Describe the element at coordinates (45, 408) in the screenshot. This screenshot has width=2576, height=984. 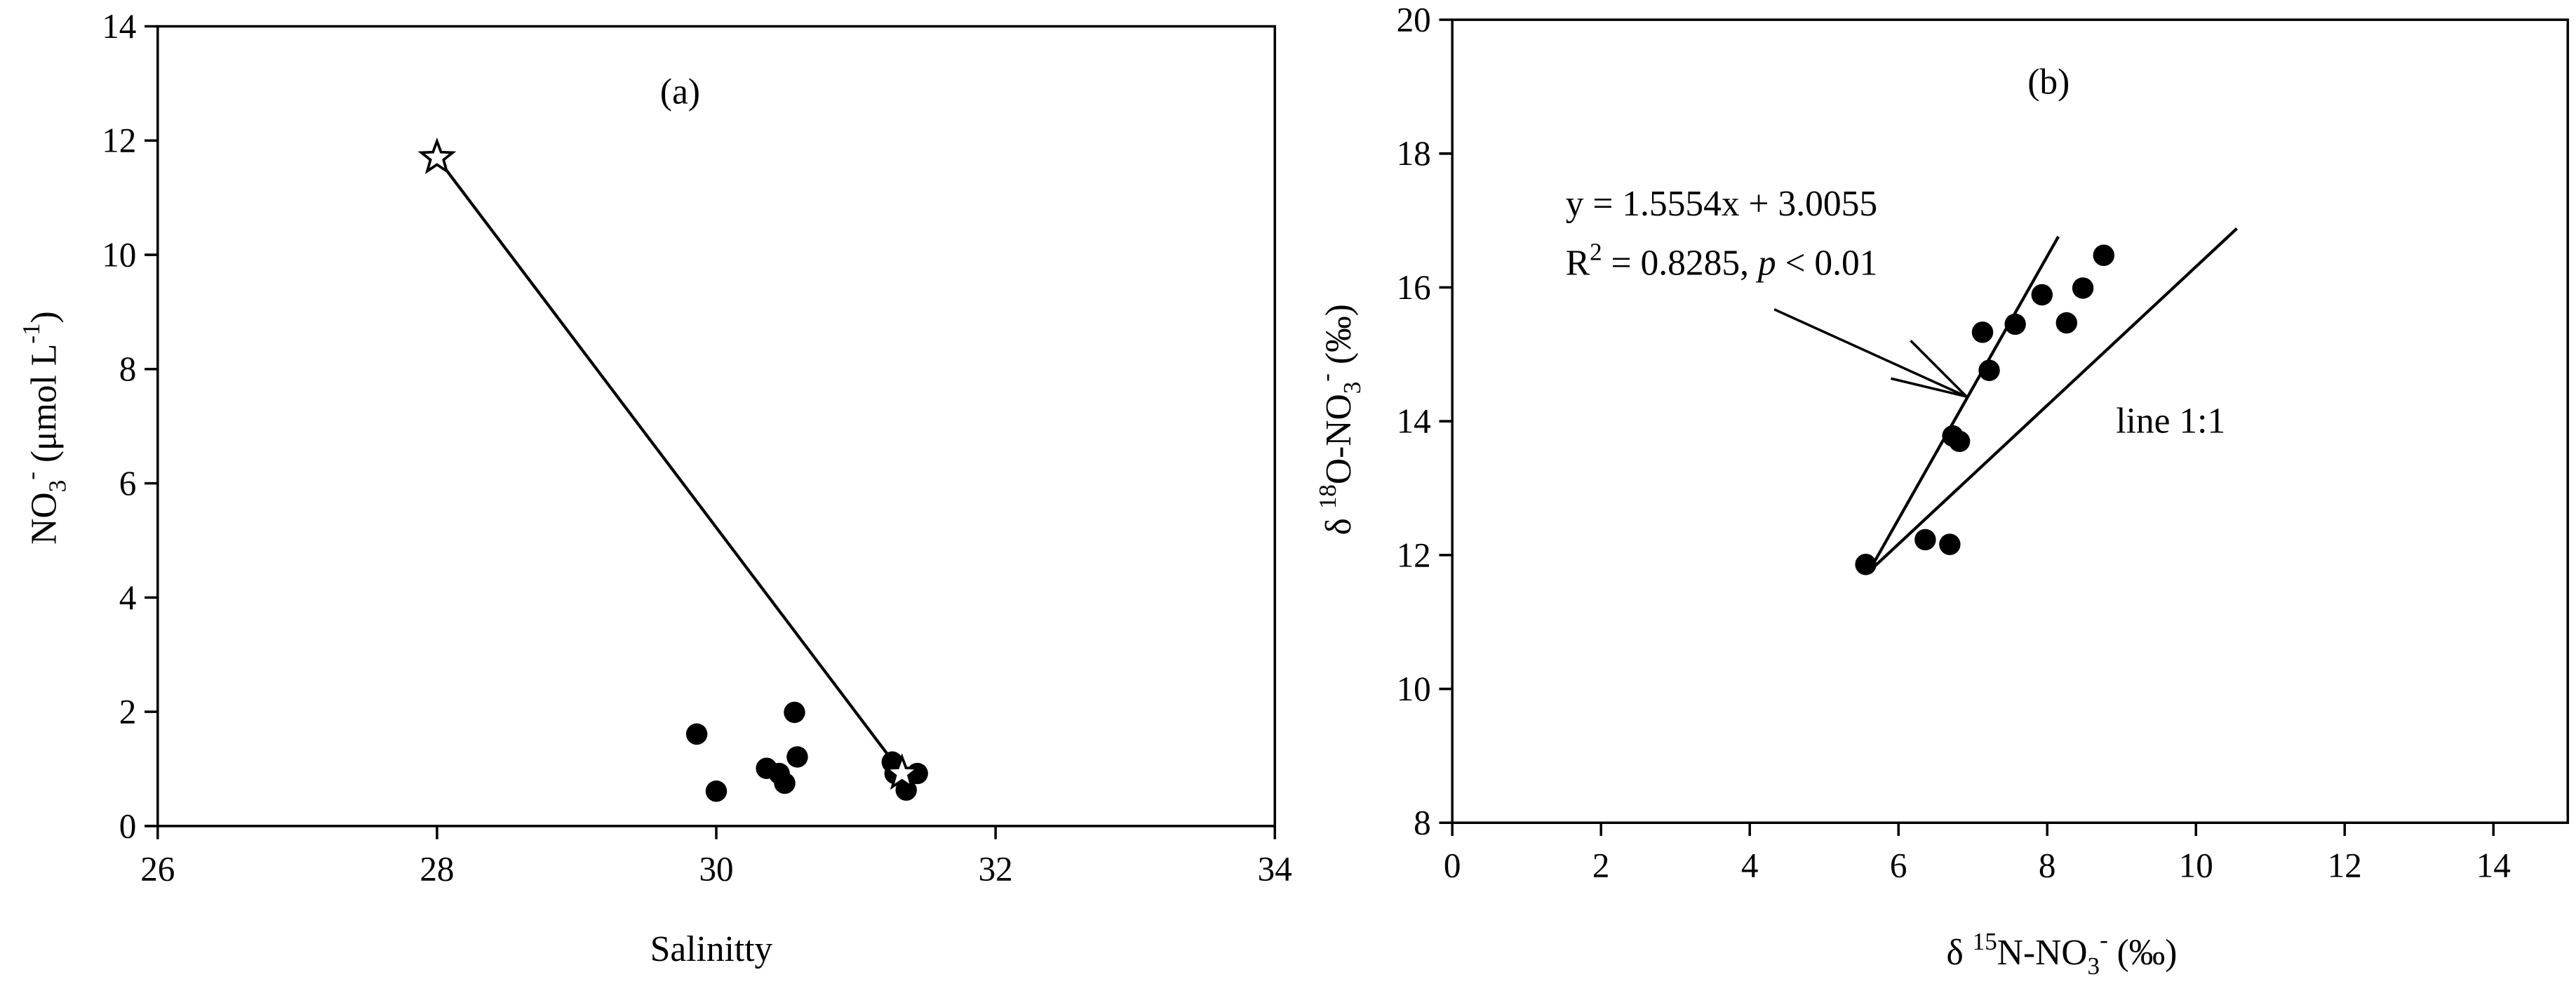
I see `label-part: (μmol L` at that location.